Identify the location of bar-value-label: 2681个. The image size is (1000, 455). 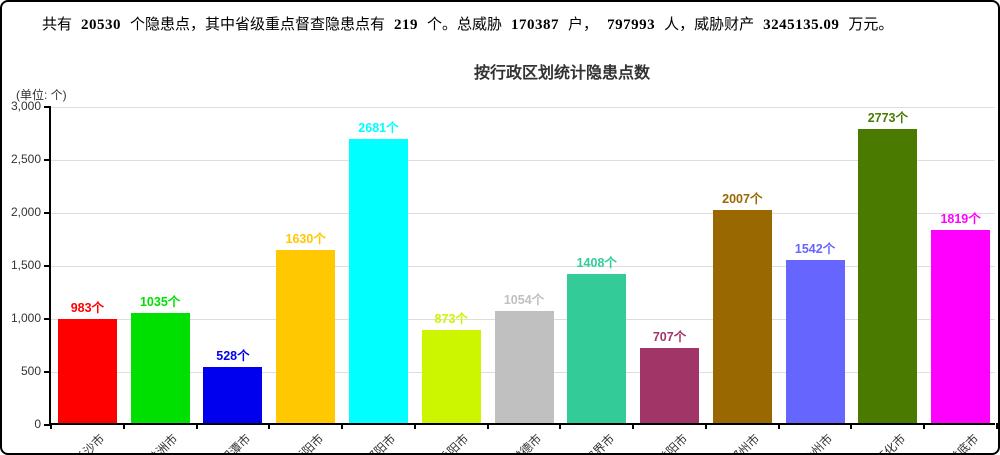
(378, 127).